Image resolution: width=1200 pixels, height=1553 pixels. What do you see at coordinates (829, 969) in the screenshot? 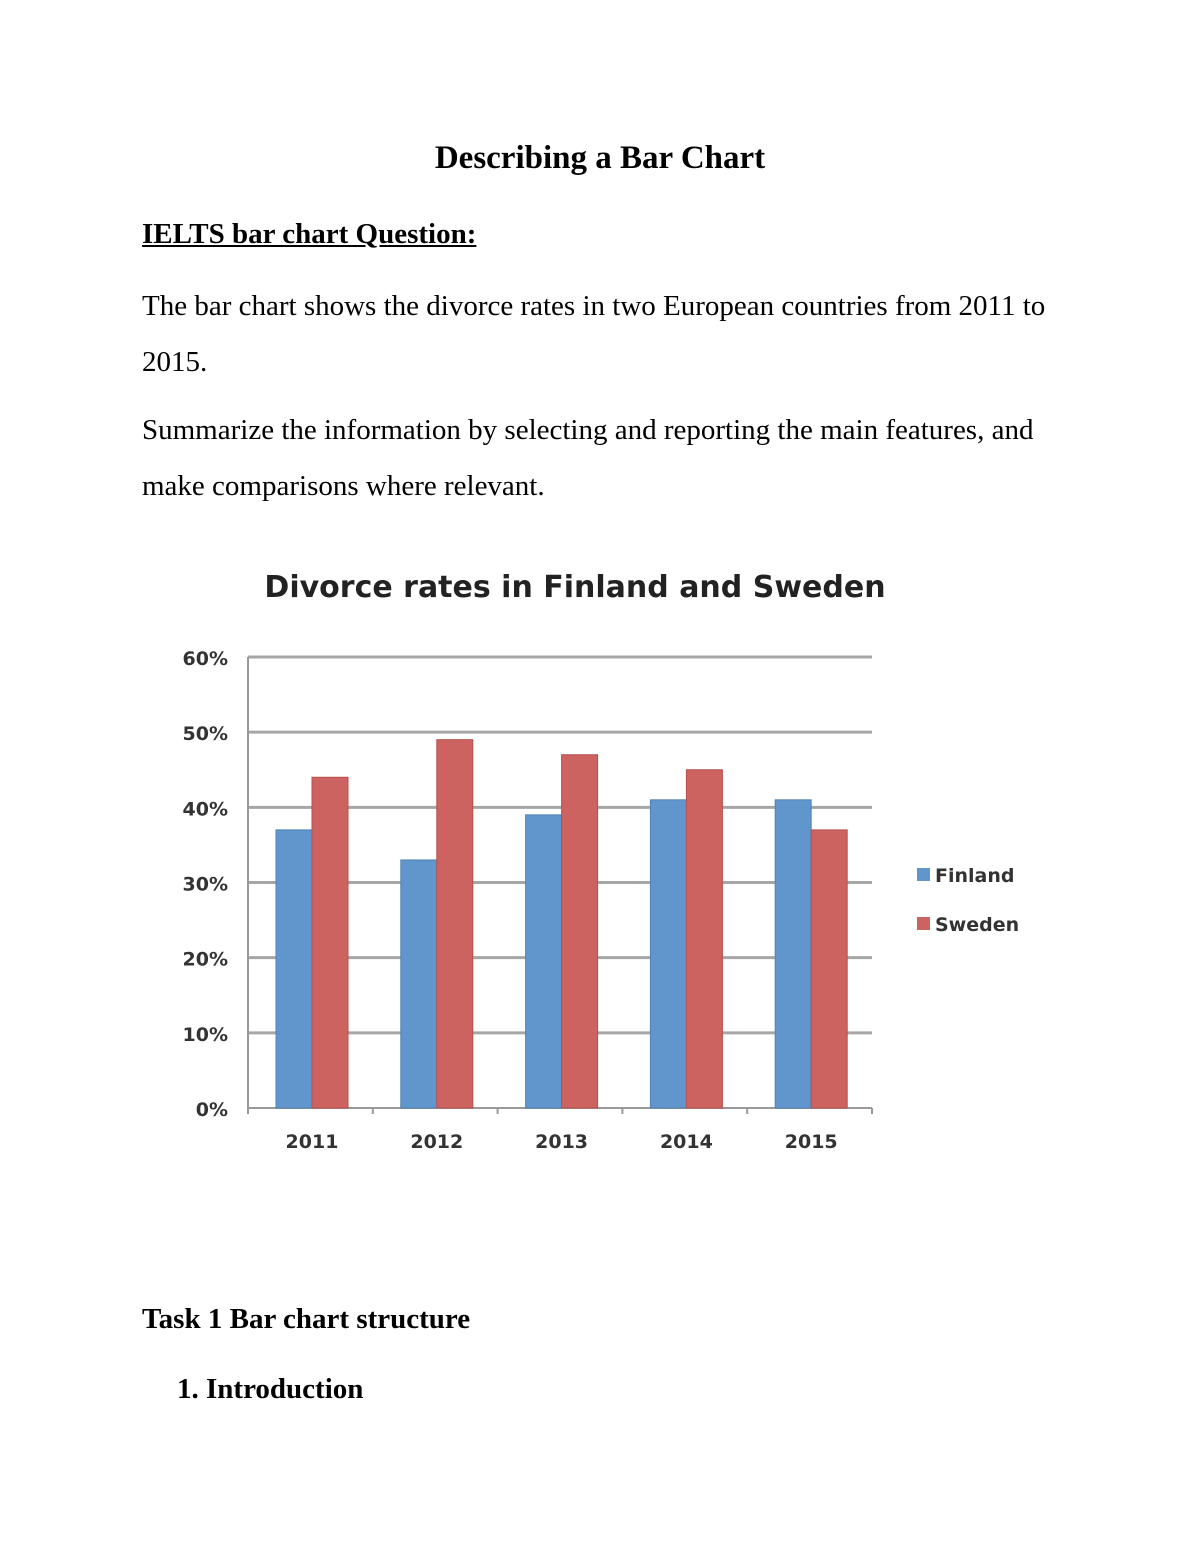
I see `bar-sweden-2015` at bounding box center [829, 969].